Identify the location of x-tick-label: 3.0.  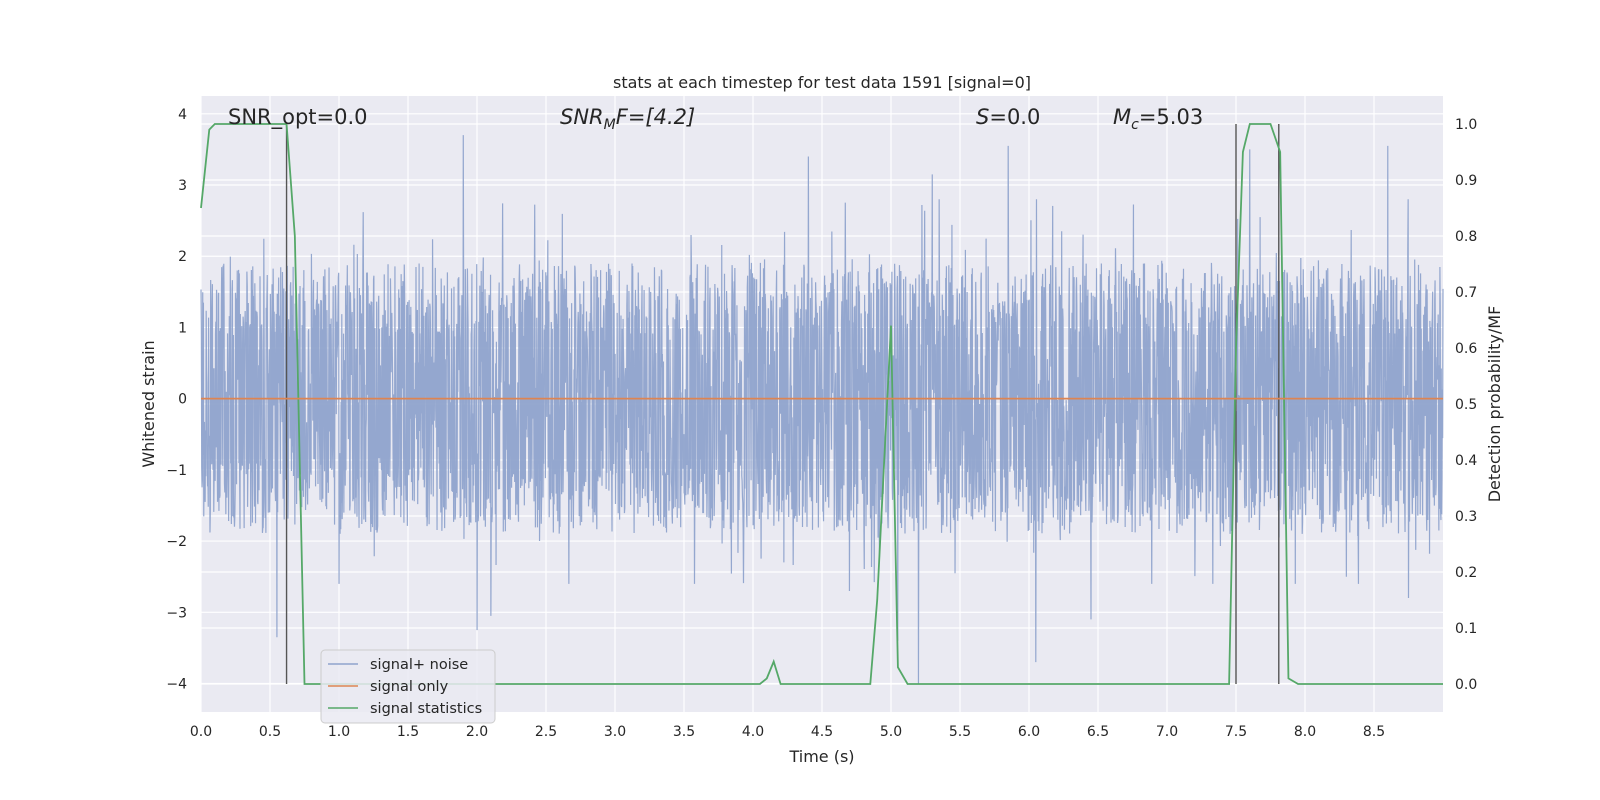
(615, 732).